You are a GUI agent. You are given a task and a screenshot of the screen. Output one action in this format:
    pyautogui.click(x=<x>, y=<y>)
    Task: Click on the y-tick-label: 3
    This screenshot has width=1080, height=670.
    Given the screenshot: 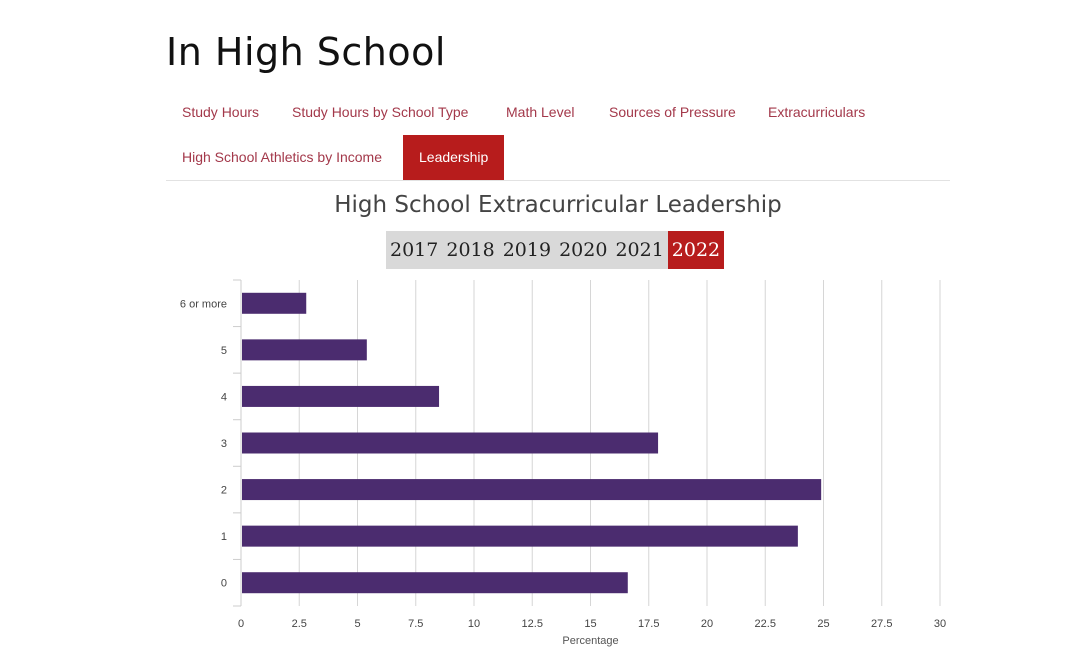 What is the action you would take?
    pyautogui.click(x=224, y=444)
    